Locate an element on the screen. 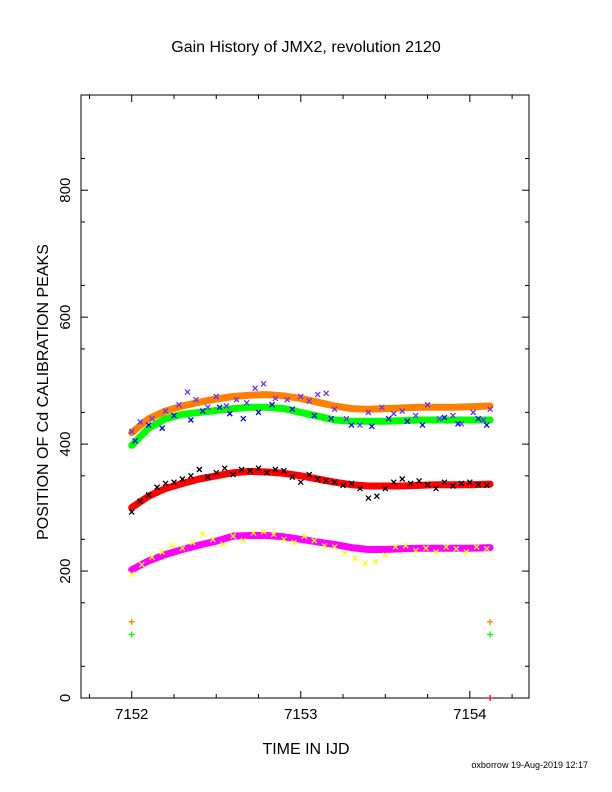  x-tick-label: 7153 is located at coordinates (300, 714).